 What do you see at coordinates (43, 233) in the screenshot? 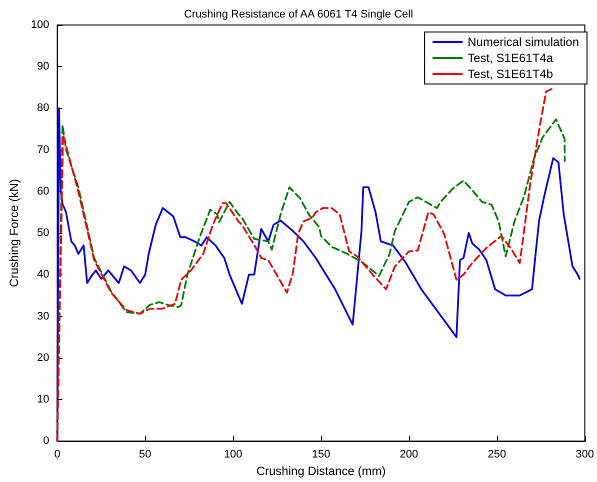
I see `y-tick-label: 50` at bounding box center [43, 233].